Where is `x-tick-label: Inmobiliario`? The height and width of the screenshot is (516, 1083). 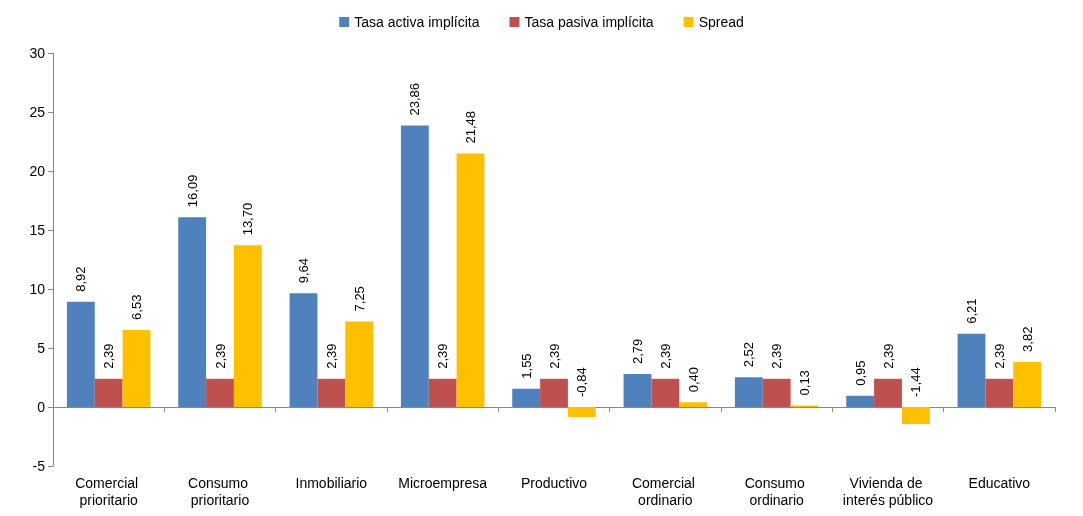 x-tick-label: Inmobiliario is located at coordinates (331, 482).